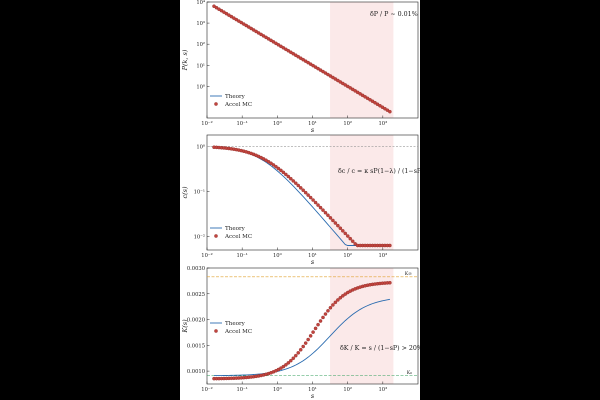 The image size is (600, 400). What do you see at coordinates (196, 321) in the screenshot?
I see `y-tick-label: 0.0020` at bounding box center [196, 321].